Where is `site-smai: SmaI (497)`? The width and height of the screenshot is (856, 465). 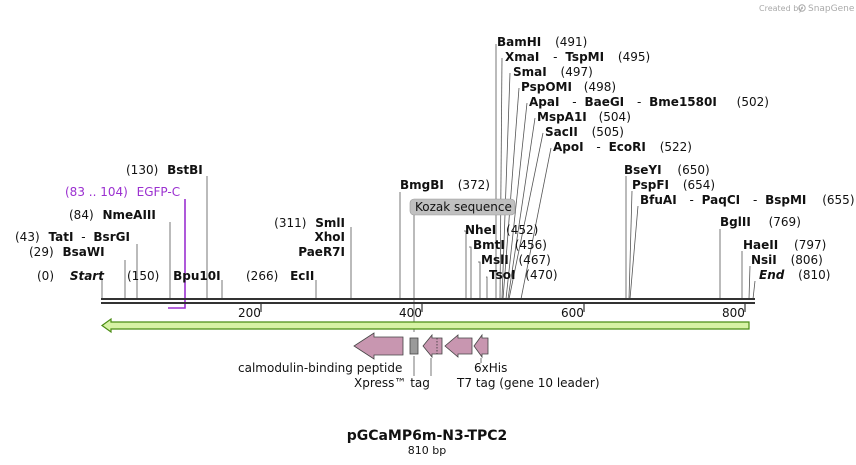
site-smai: SmaI (497) is located at coordinates (553, 72).